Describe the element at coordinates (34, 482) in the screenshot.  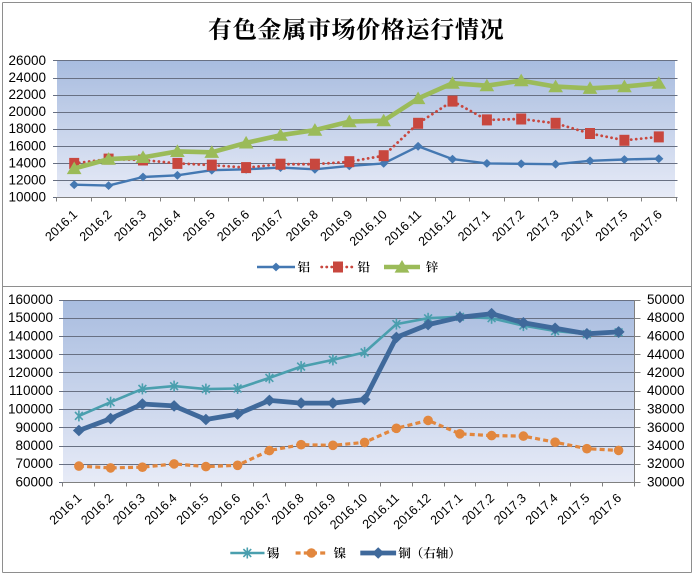
I see `svg-text: 60000` at that location.